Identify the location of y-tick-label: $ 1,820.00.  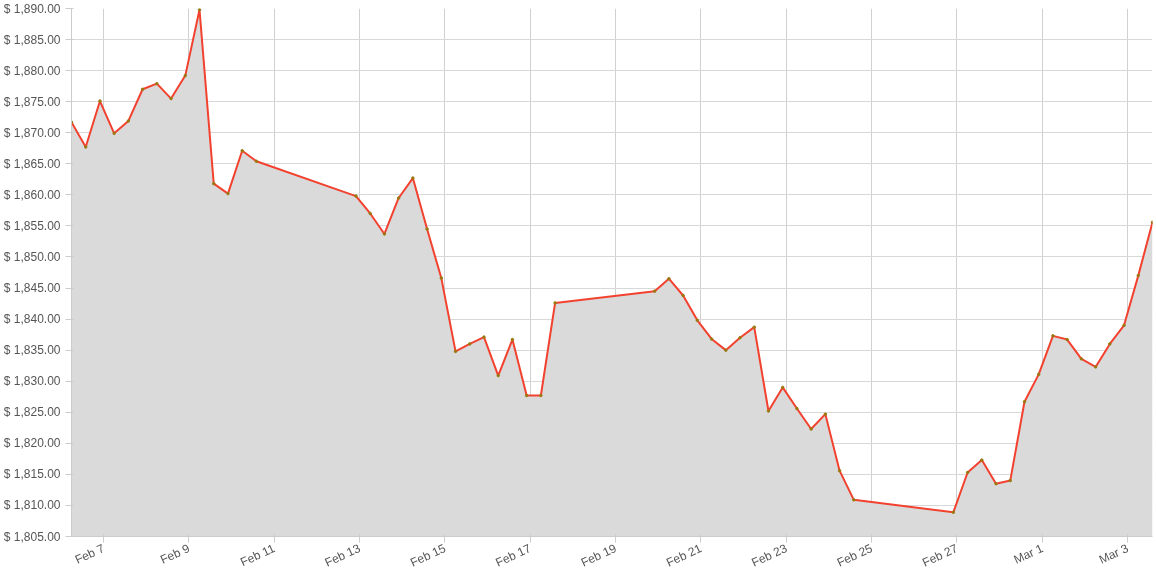
(32, 443).